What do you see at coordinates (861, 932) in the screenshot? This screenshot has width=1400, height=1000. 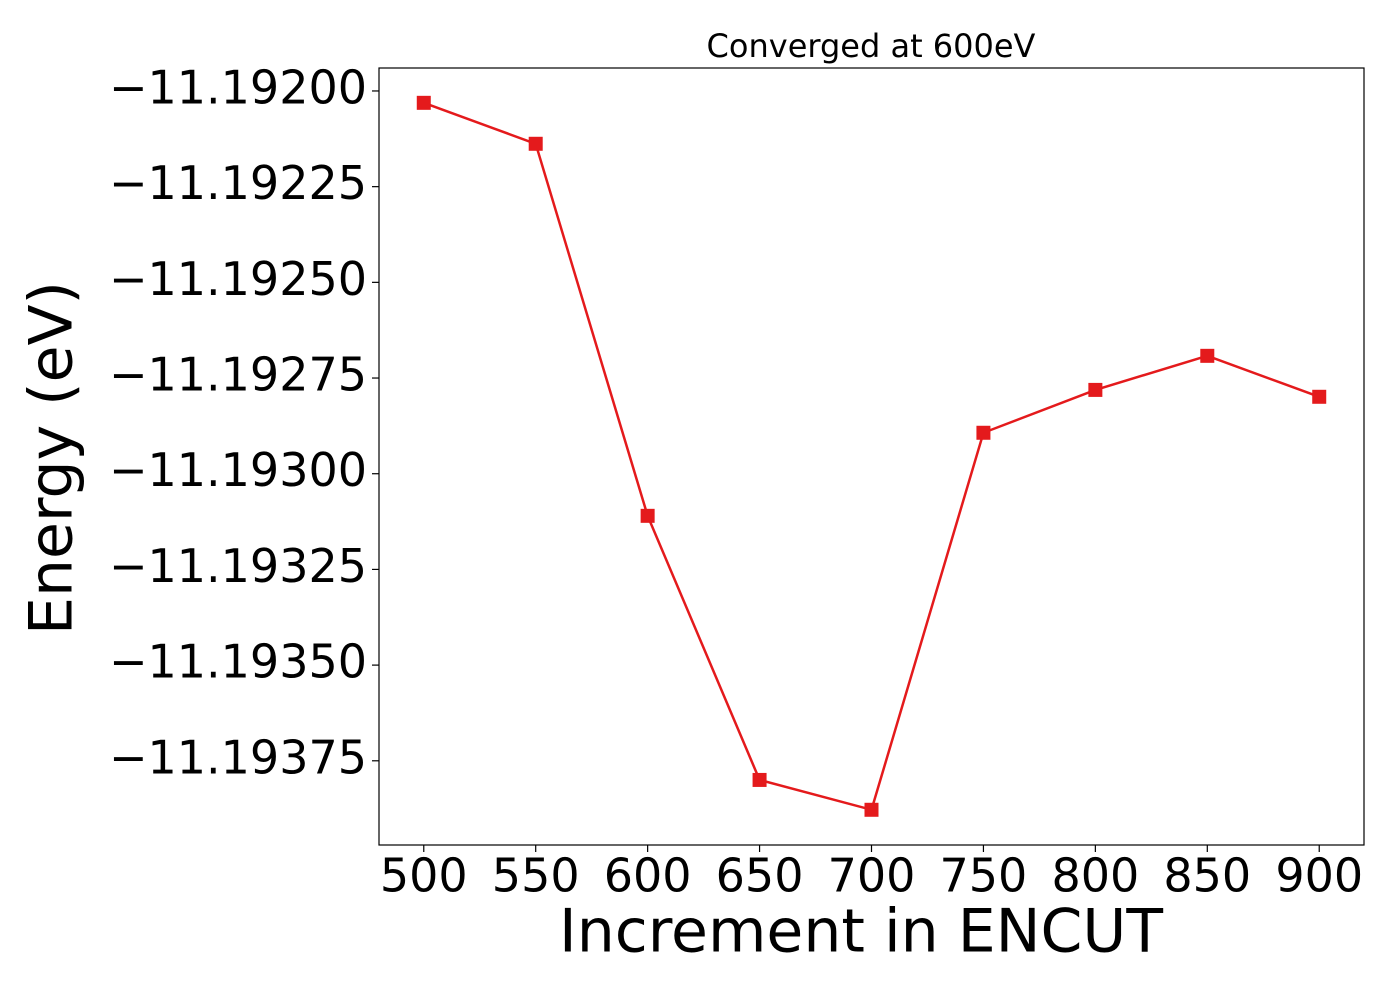 I see `x-axis-label: Increment in ENCUT` at bounding box center [861, 932].